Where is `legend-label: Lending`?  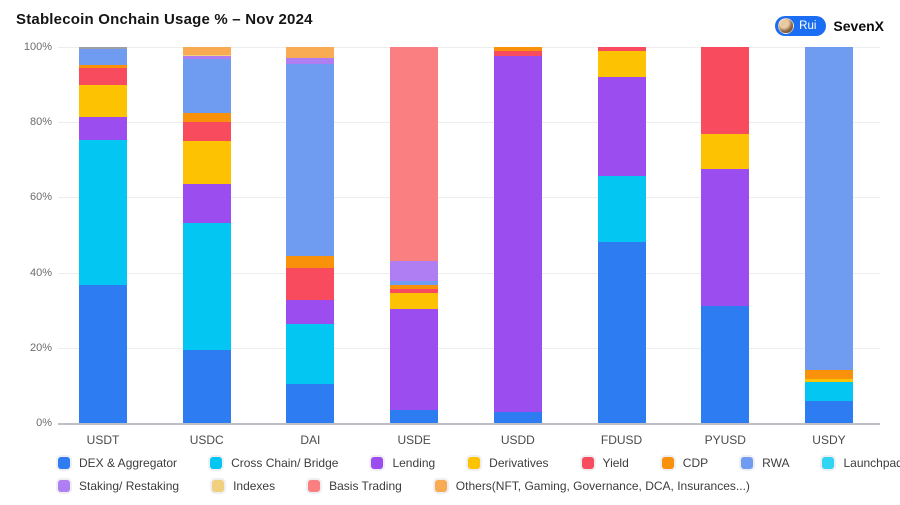 legend-label: Lending is located at coordinates (414, 463).